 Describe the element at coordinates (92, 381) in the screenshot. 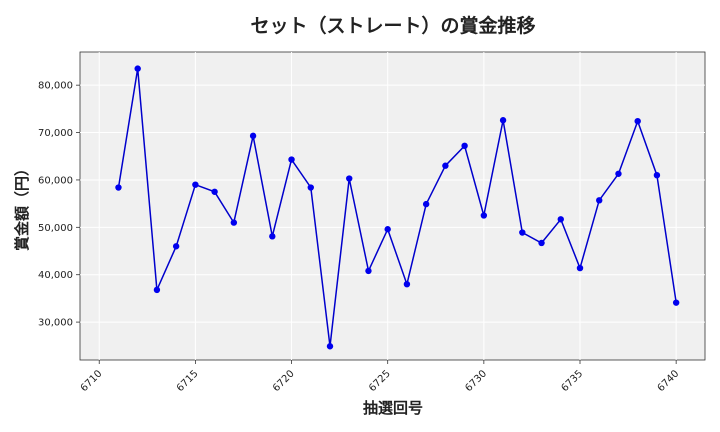

I see `x-tick-label: 6710` at that location.